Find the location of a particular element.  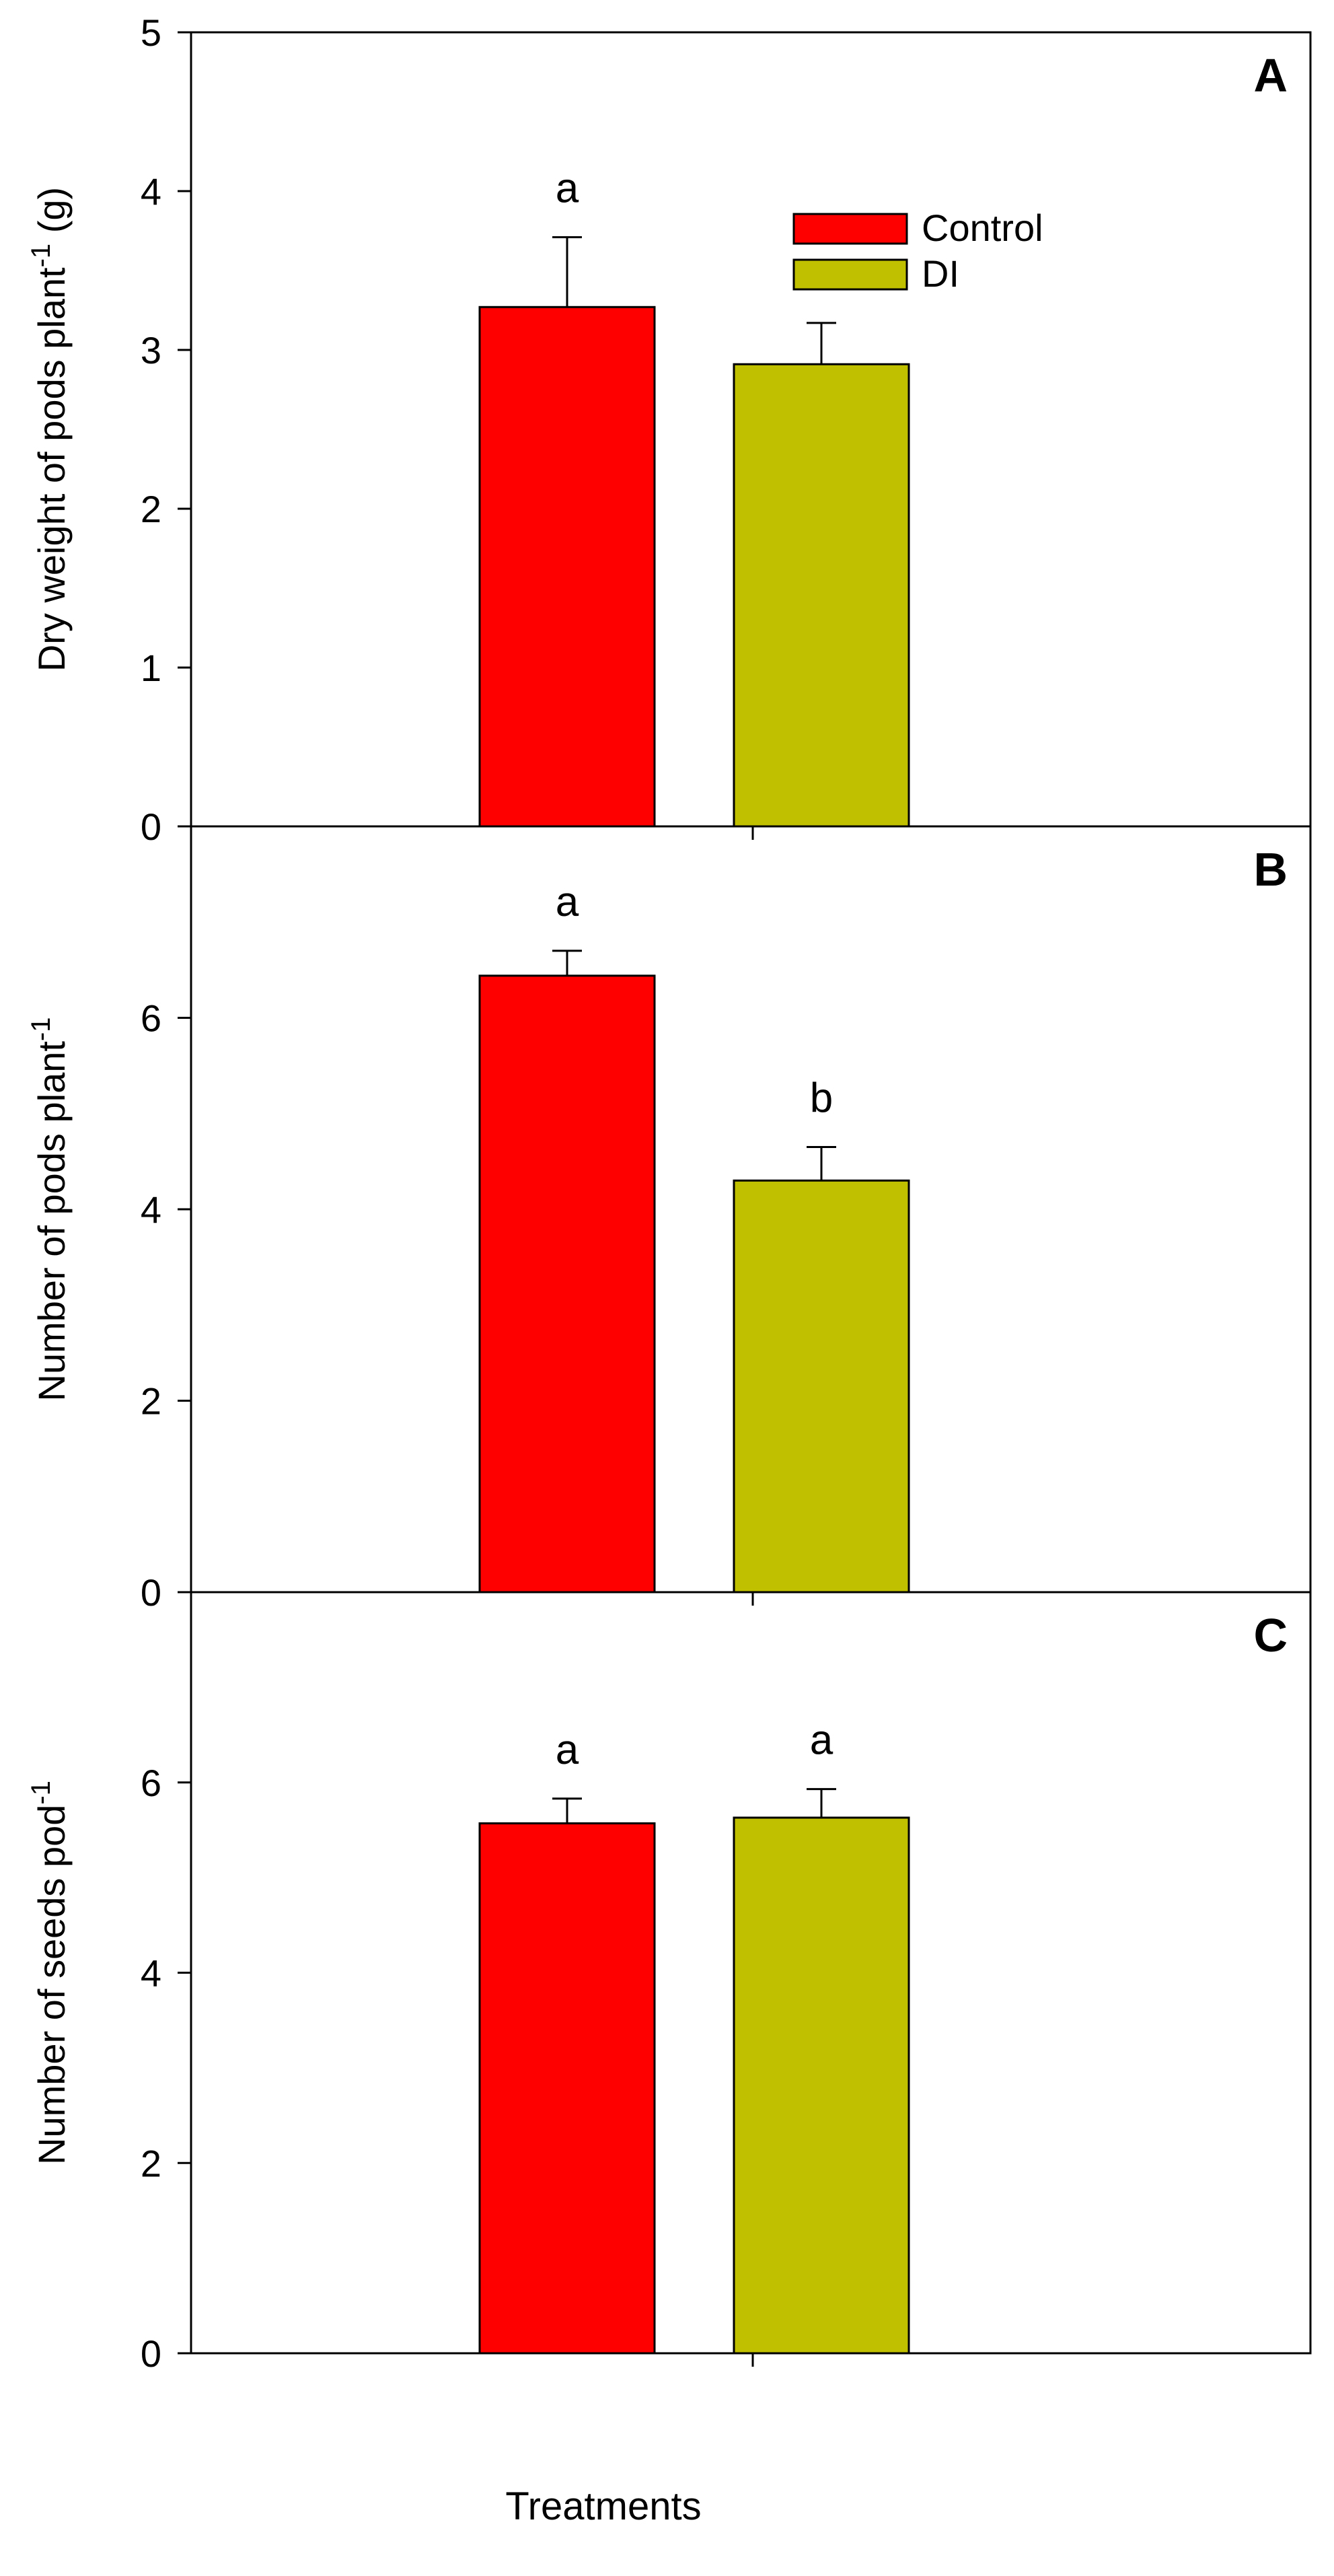

panel-label: A is located at coordinates (1270, 75).